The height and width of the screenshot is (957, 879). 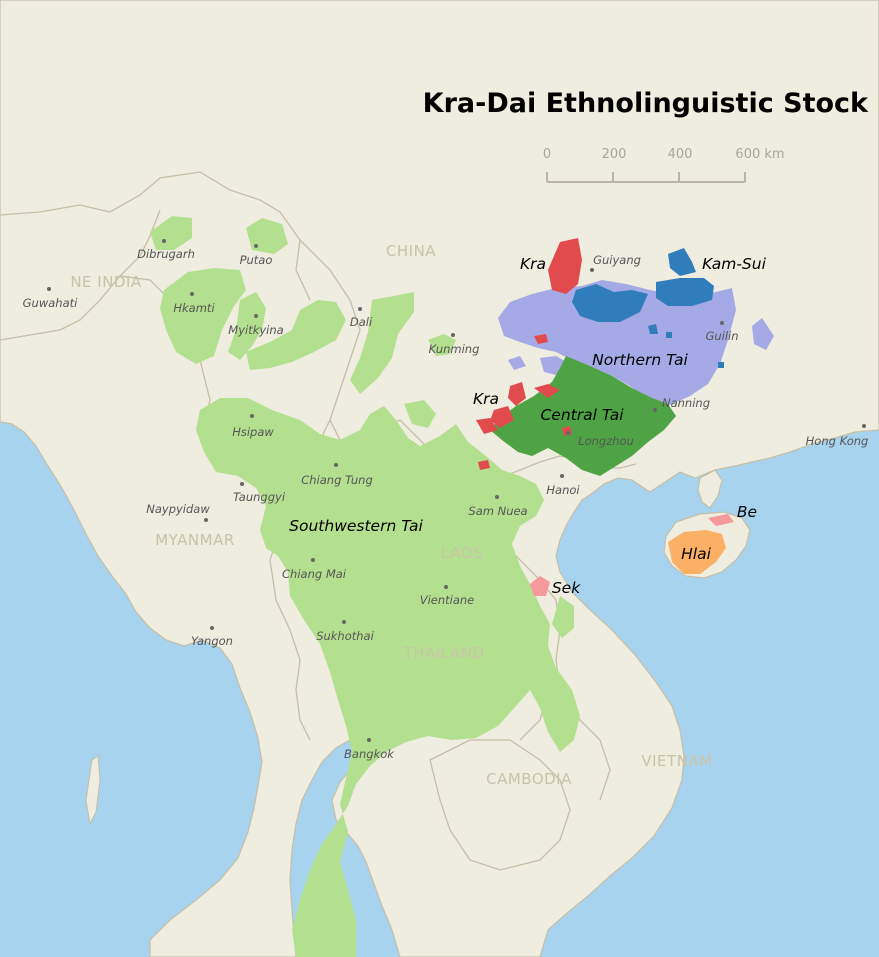 What do you see at coordinates (259, 497) in the screenshot?
I see `city-label-taunggyi: Taunggyi` at bounding box center [259, 497].